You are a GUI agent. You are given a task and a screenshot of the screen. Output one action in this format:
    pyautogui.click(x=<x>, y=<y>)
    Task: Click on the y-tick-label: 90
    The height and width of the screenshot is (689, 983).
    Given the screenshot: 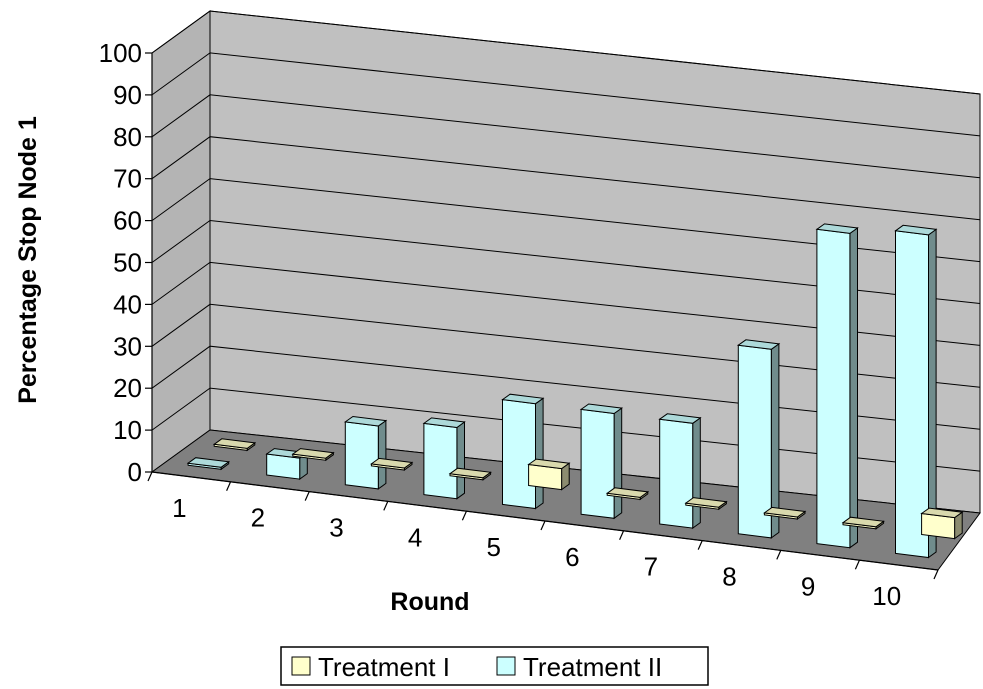 What is the action you would take?
    pyautogui.click(x=127, y=95)
    